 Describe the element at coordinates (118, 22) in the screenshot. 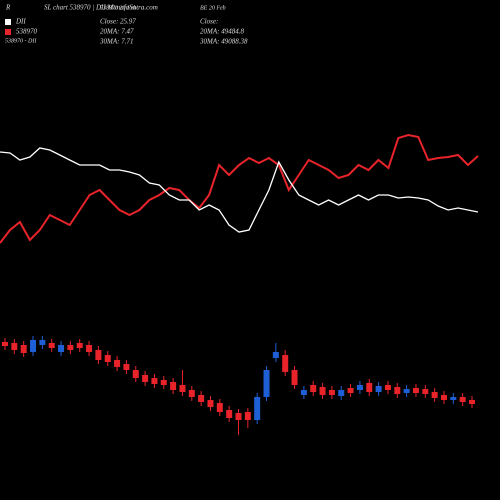

I see `stock-close: Close: 25.97` at that location.